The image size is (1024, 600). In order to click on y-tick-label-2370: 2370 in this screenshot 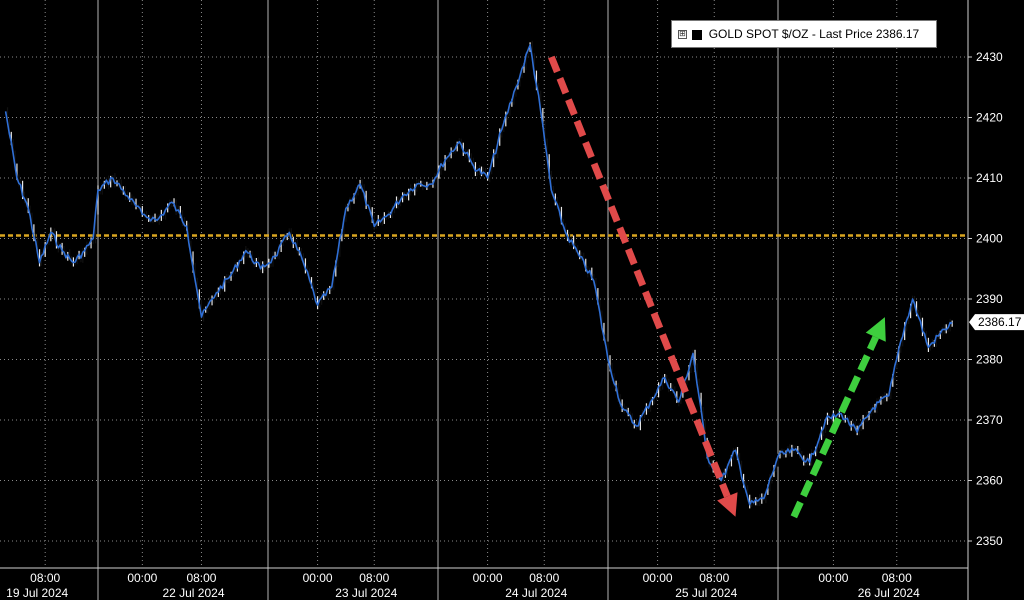, I will do `click(989, 420)`.